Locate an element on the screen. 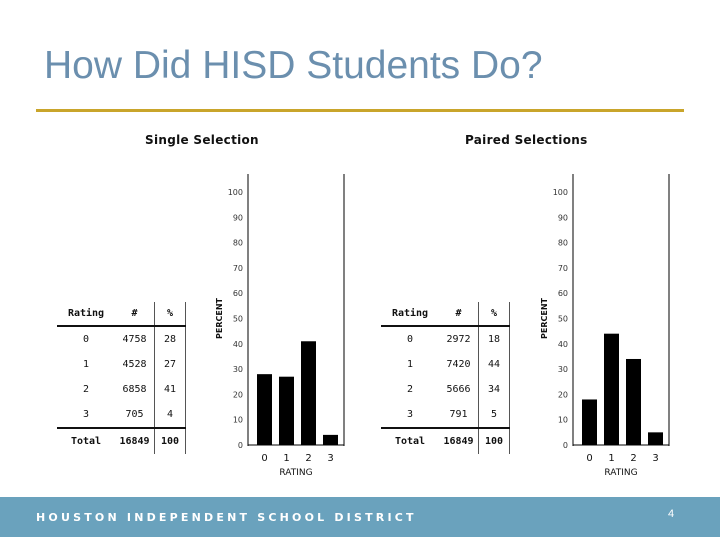 Image resolution: width=720 pixels, height=540 pixels. table-row: 0 2972 18 is located at coordinates (445, 339).